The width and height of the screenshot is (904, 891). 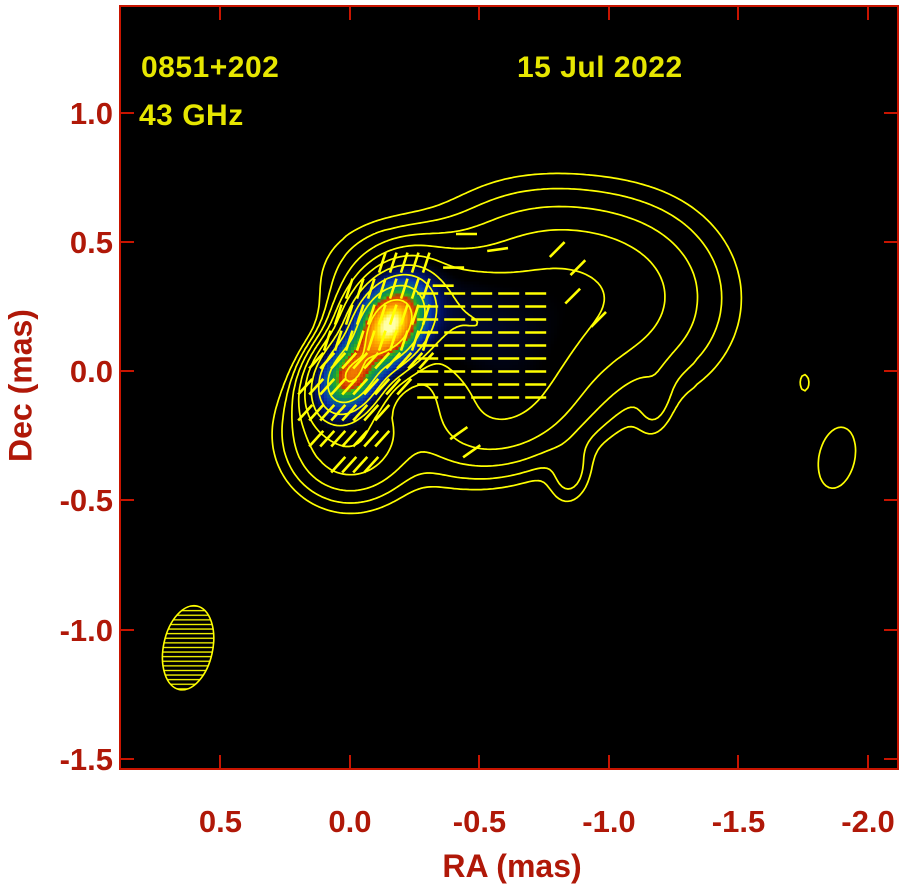 I want to click on x-axis-title: RA (mas), so click(x=512, y=866).